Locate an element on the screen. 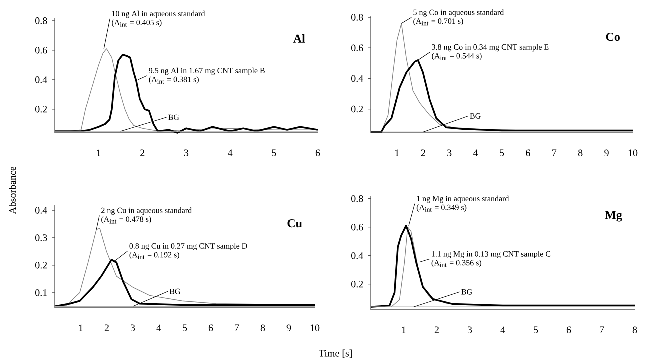 This screenshot has width=646, height=362. annotation: 10 ng Al in aqueous standard is located at coordinates (159, 14).